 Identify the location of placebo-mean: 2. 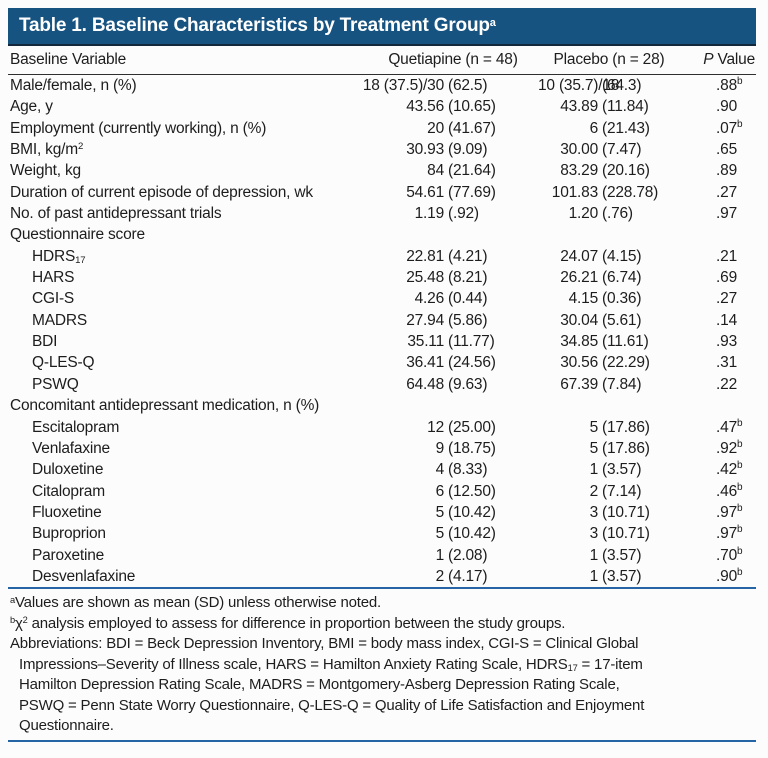
(594, 491).